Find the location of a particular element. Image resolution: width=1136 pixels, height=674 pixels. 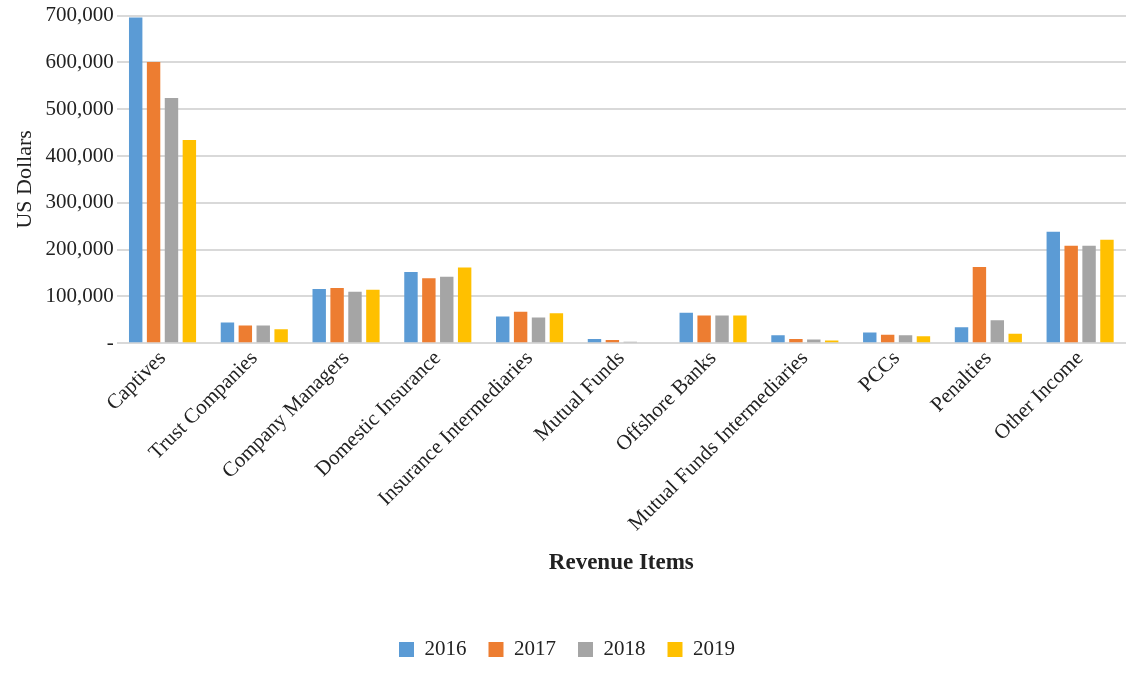

y-tick-label: 300,000 is located at coordinates (79, 201).